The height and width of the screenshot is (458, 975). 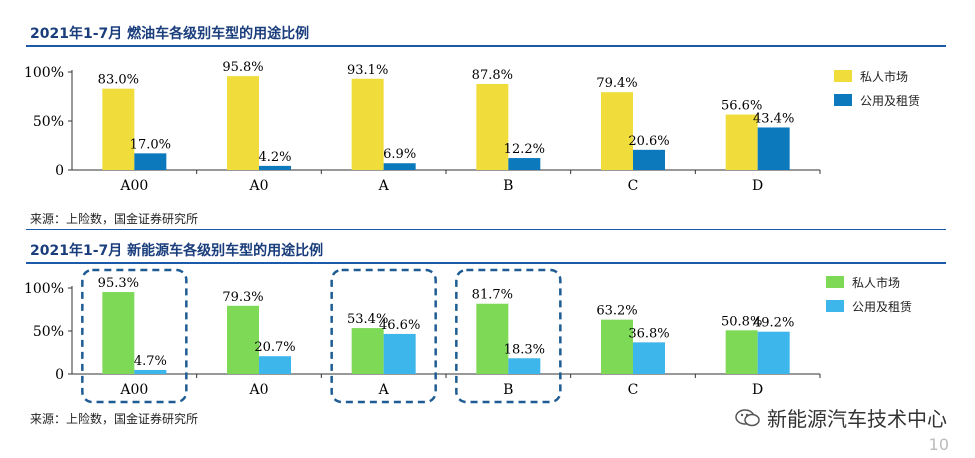 I want to click on data-label: 81.7%, so click(x=492, y=295).